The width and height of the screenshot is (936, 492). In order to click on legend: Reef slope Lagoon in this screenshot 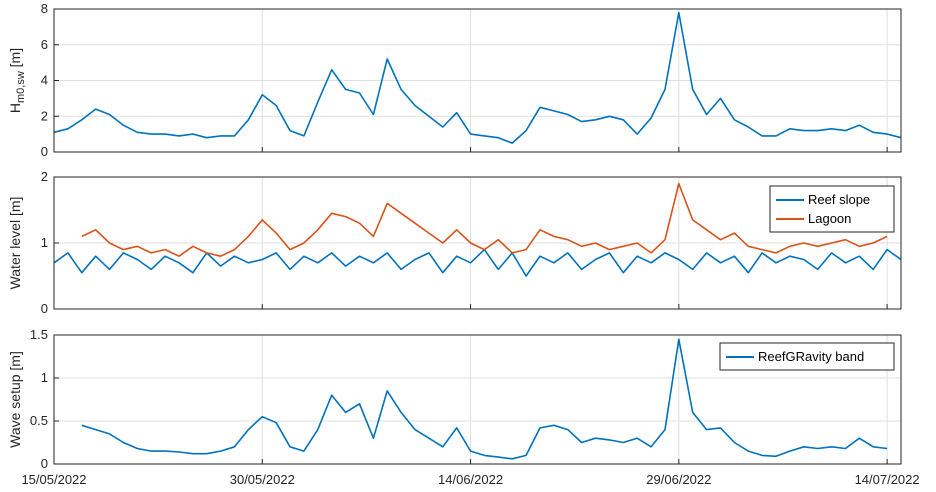, I will do `click(832, 209)`.